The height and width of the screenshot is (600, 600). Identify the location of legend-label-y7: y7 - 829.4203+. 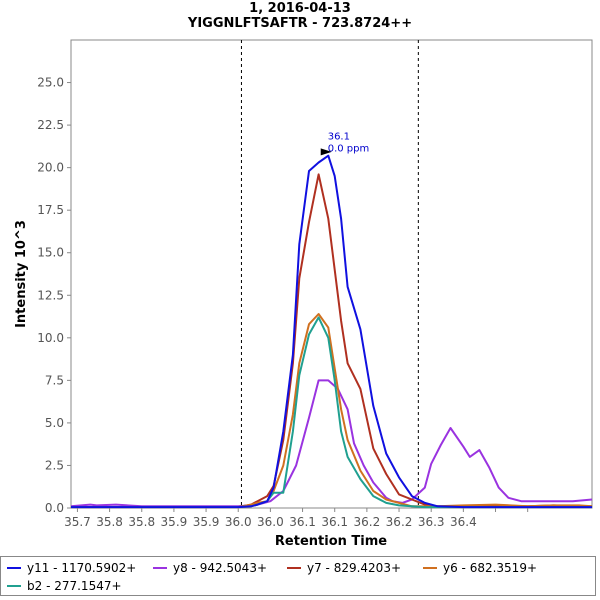
(354, 568).